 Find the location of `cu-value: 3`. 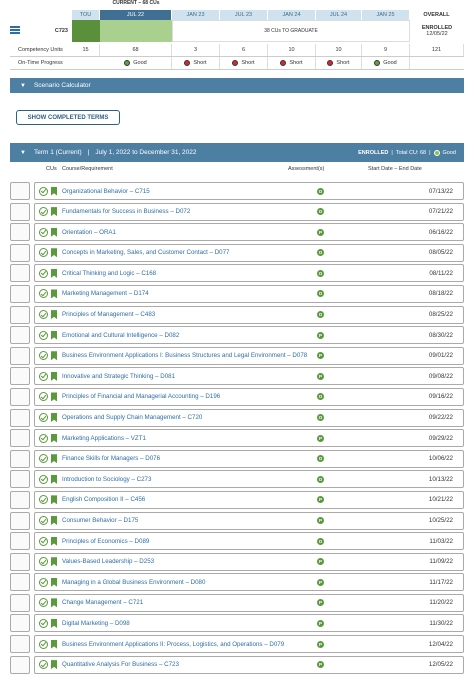

cu-value: 3 is located at coordinates (196, 50).